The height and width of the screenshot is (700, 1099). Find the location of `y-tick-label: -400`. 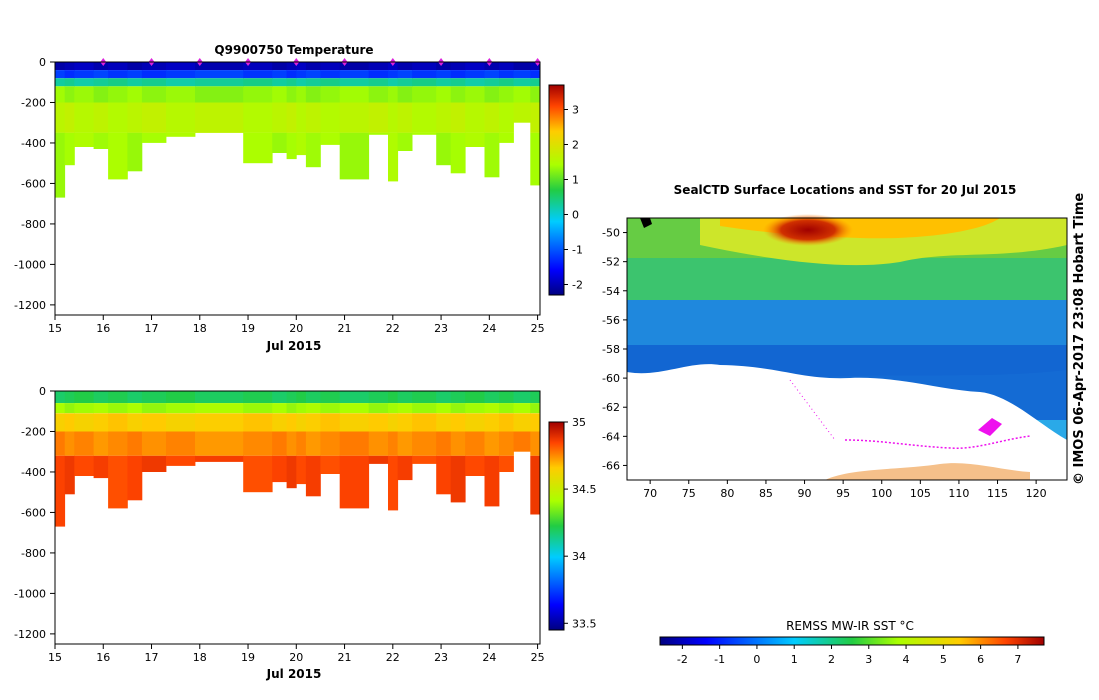

y-tick-label: -400 is located at coordinates (33, 472).